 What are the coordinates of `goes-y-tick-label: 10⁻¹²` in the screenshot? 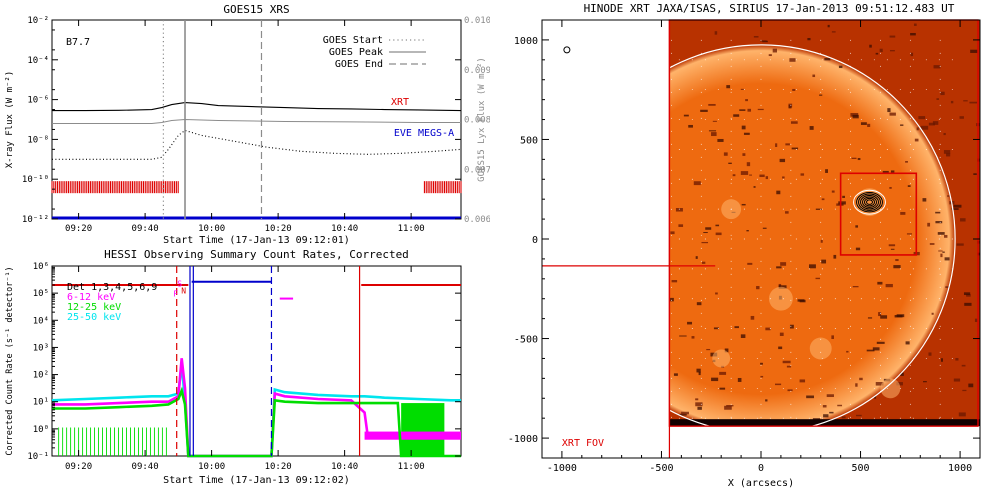 It's located at (35, 220).